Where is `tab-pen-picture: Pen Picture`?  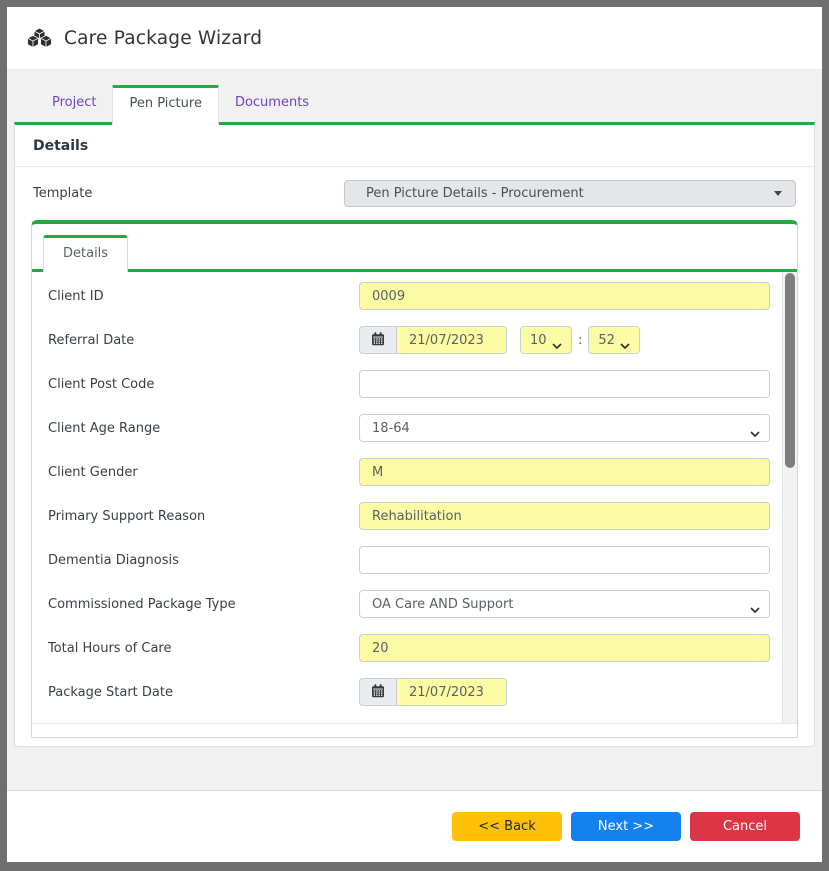
tab-pen-picture: Pen Picture is located at coordinates (165, 105).